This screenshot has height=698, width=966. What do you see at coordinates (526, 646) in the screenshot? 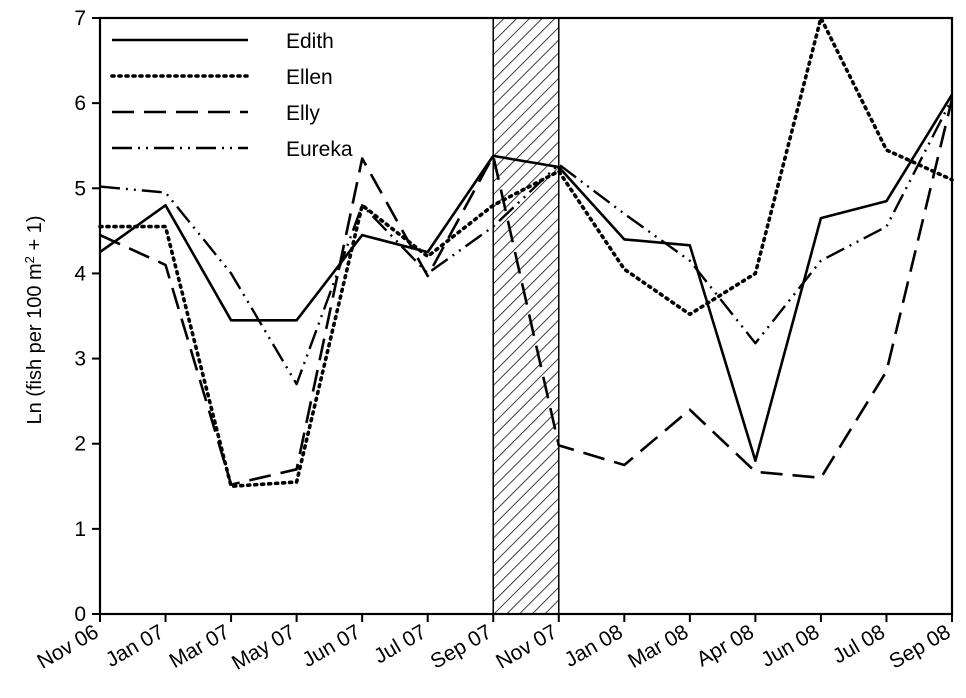
I see `x-tick-label: Nov 07` at bounding box center [526, 646].